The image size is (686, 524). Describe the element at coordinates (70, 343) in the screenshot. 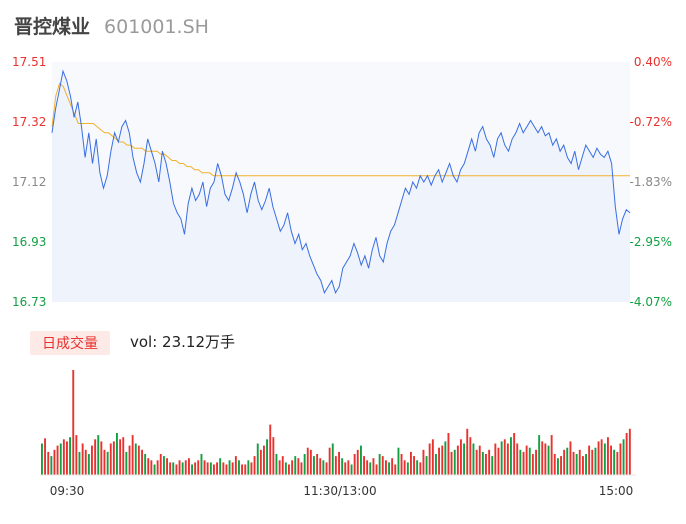

I see `volume-tag: 日成交量` at that location.